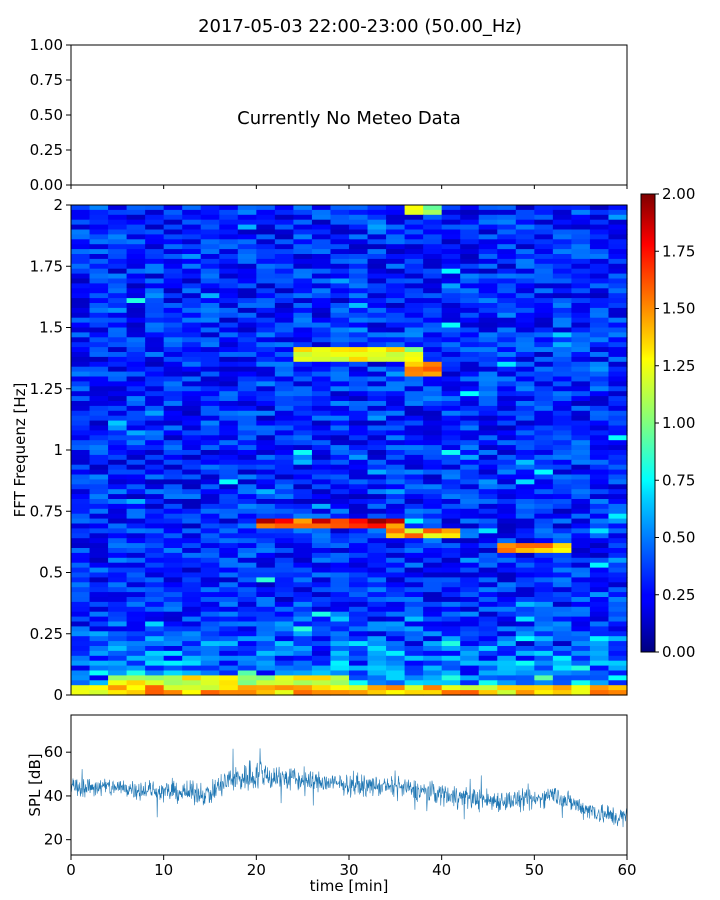 This screenshot has width=720, height=900. Describe the element at coordinates (53, 752) in the screenshot. I see `spl-y-tick-label: 60` at that location.